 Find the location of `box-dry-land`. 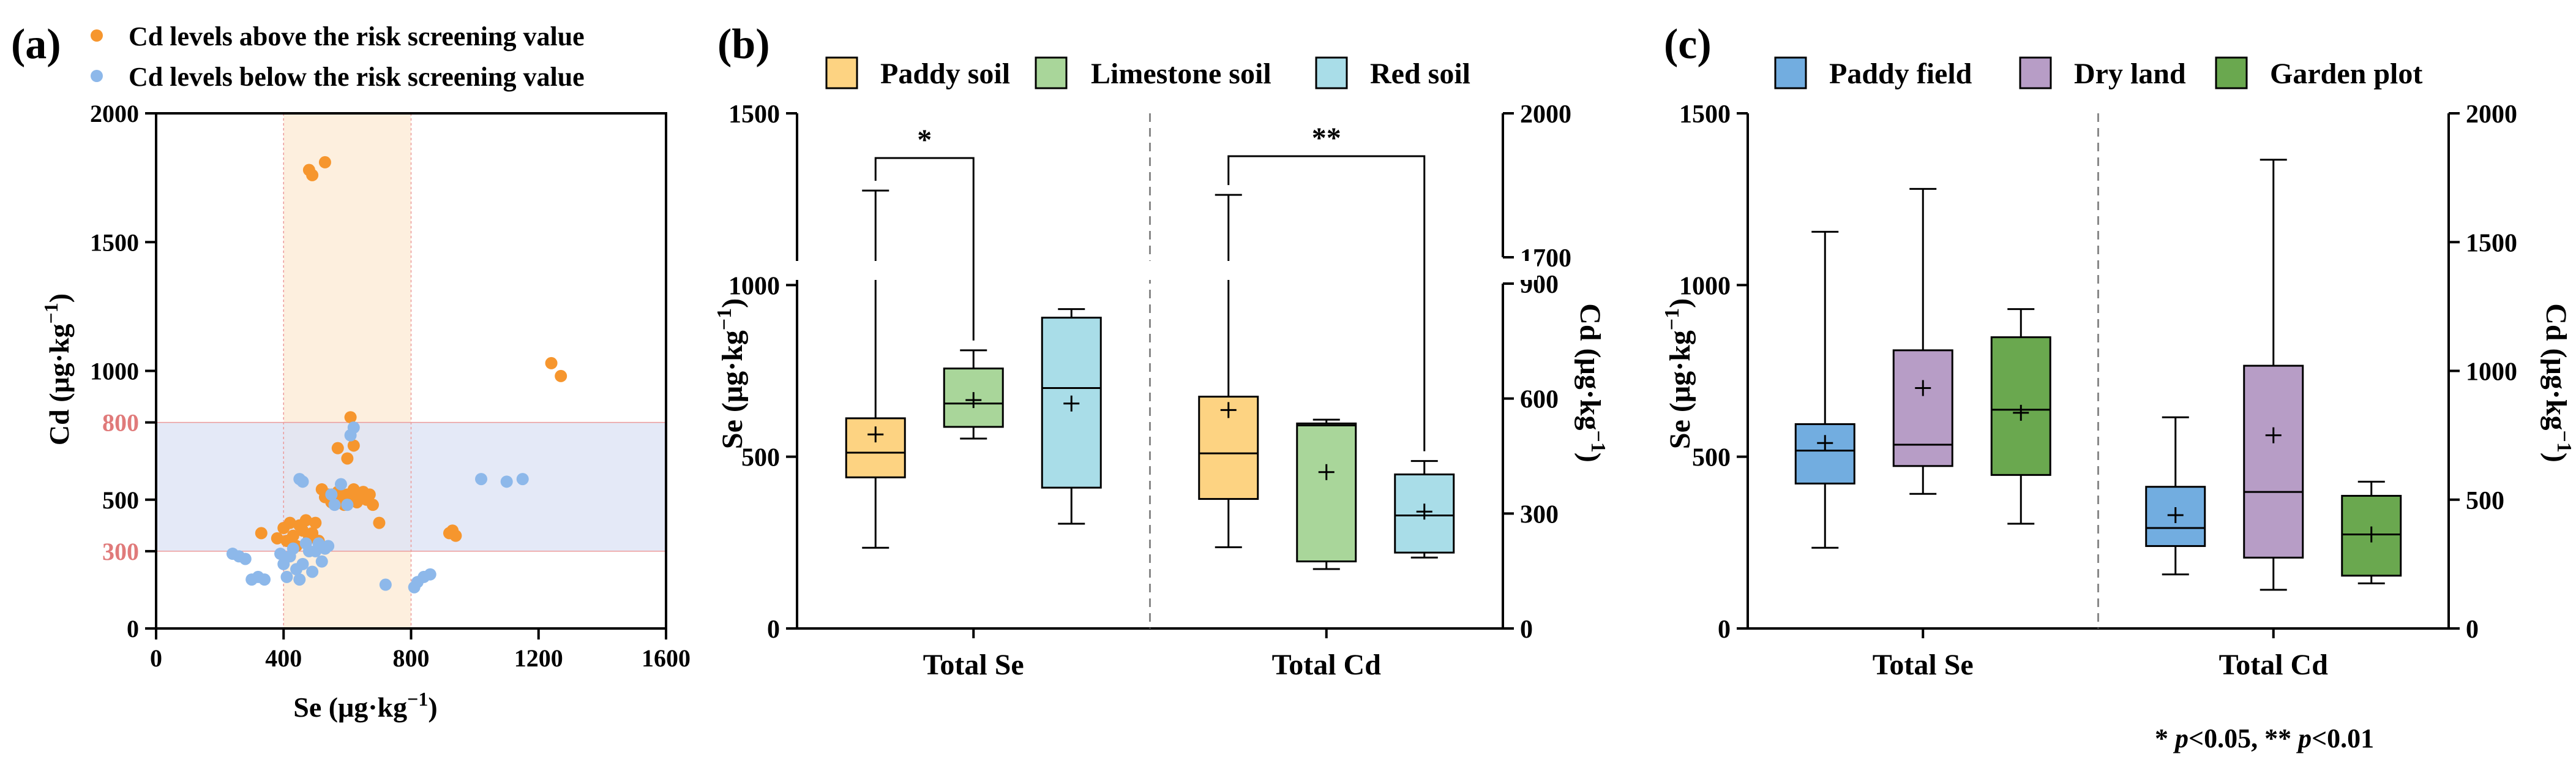

box-dry-land is located at coordinates (1923, 341).